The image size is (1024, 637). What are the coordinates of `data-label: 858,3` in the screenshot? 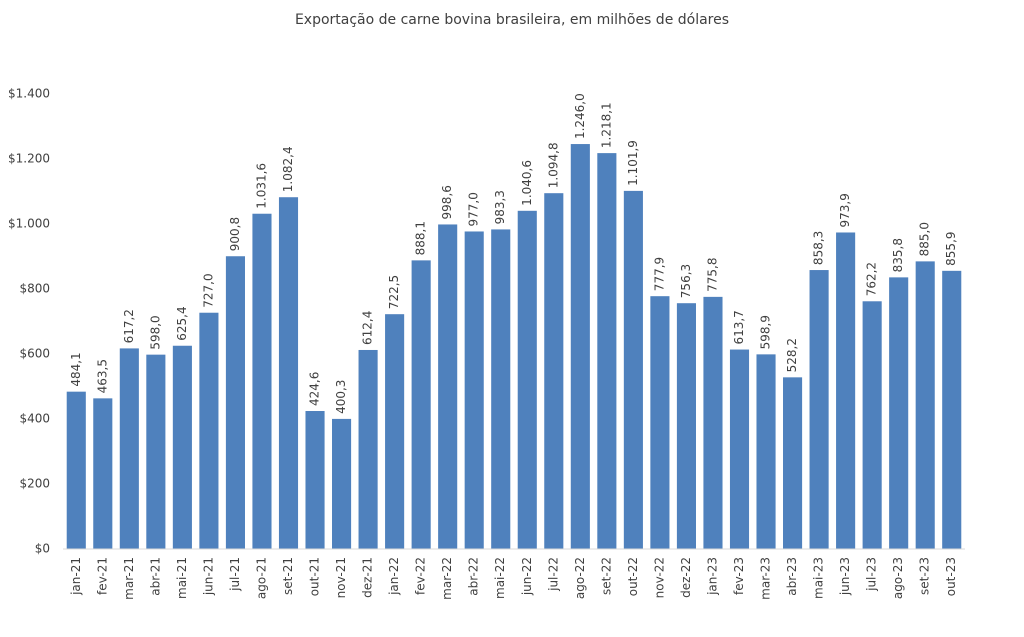 It's located at (819, 248).